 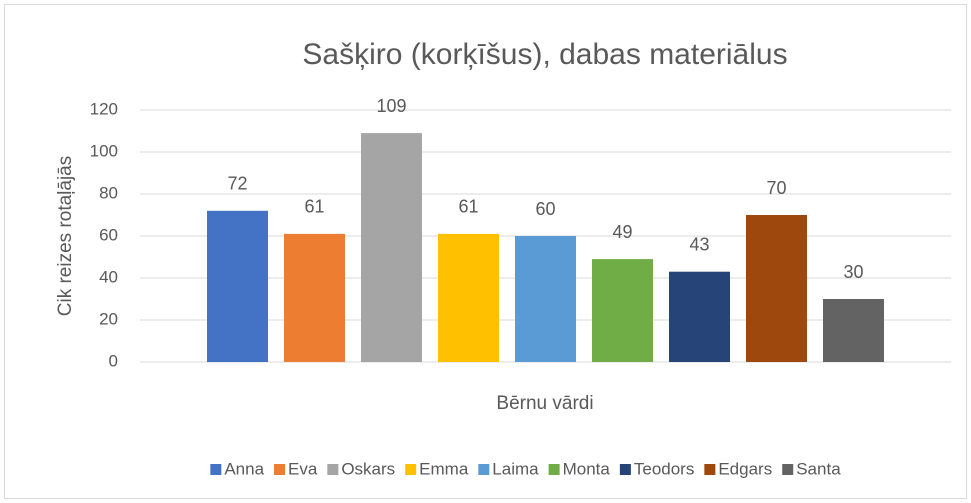 I want to click on legend-label: Laima, so click(x=515, y=468).